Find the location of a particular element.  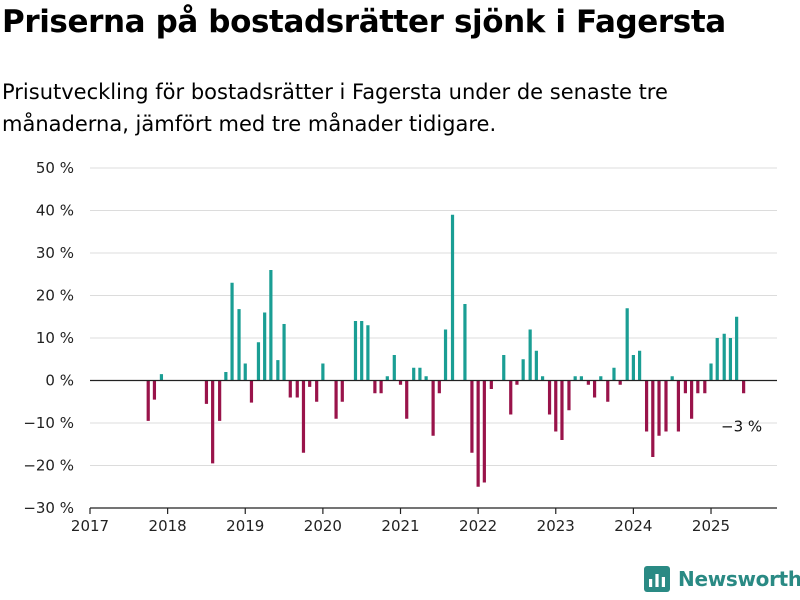

y-tick-label: −30 % is located at coordinates (48, 508).